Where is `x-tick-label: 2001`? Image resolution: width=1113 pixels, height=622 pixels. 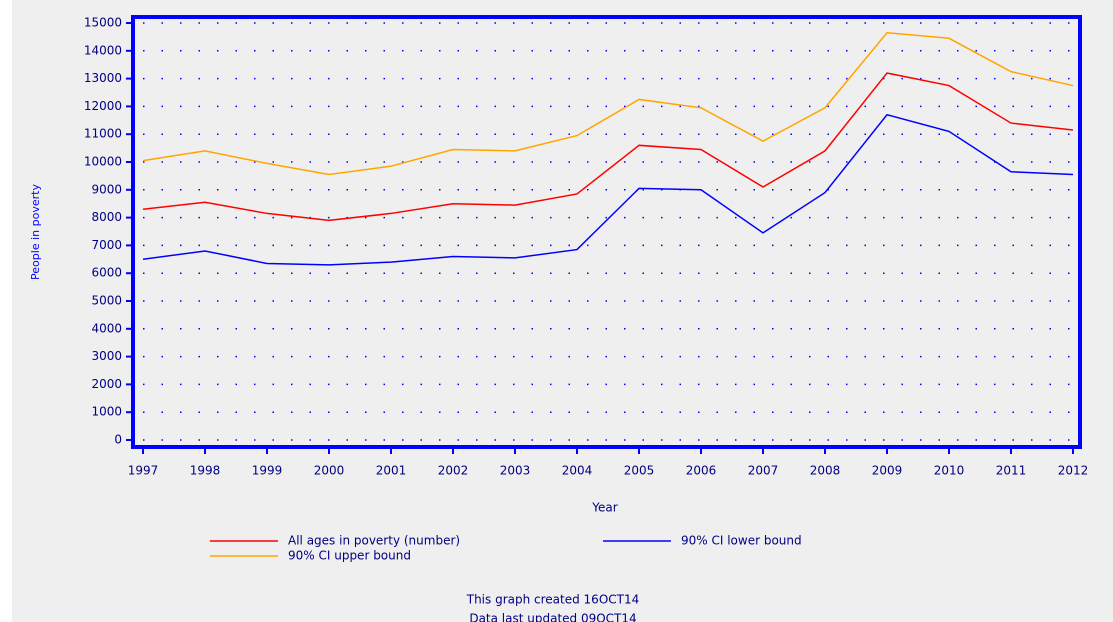
x-tick-label: 2001 is located at coordinates (391, 471).